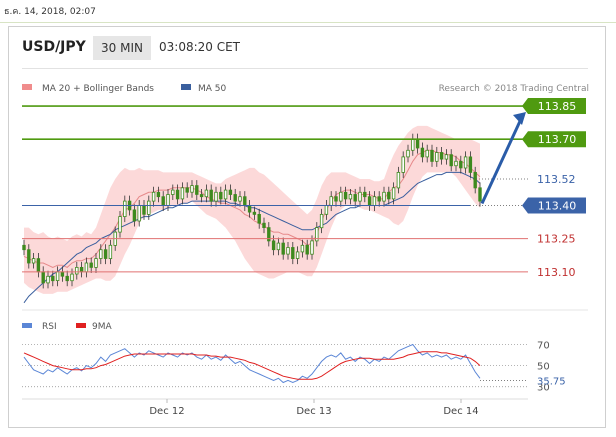 This screenshot has width=616, height=437. What do you see at coordinates (543, 388) in the screenshot?
I see `rsi-level-label: 30` at bounding box center [543, 388].